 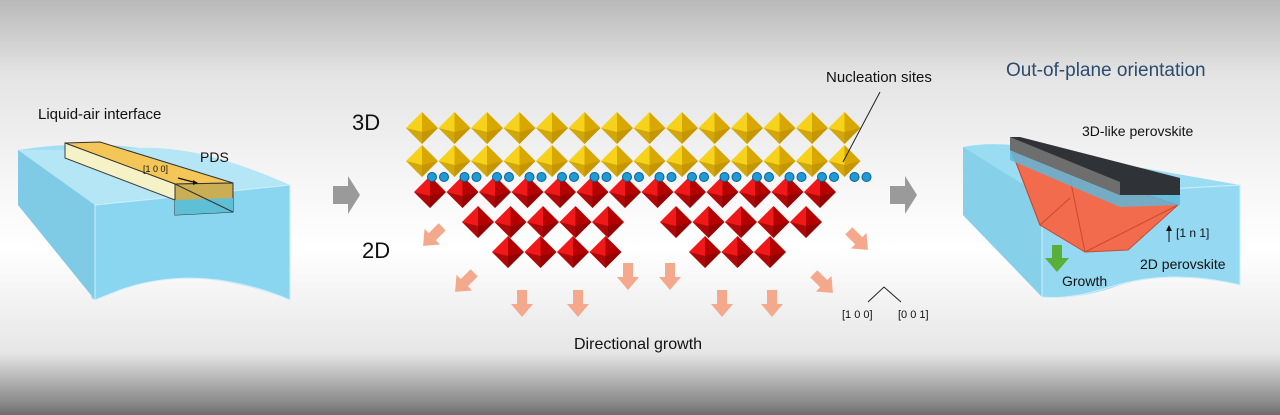 What do you see at coordinates (1106, 70) in the screenshot?
I see `out-of-plane-title: Out-of-plane orientation` at bounding box center [1106, 70].